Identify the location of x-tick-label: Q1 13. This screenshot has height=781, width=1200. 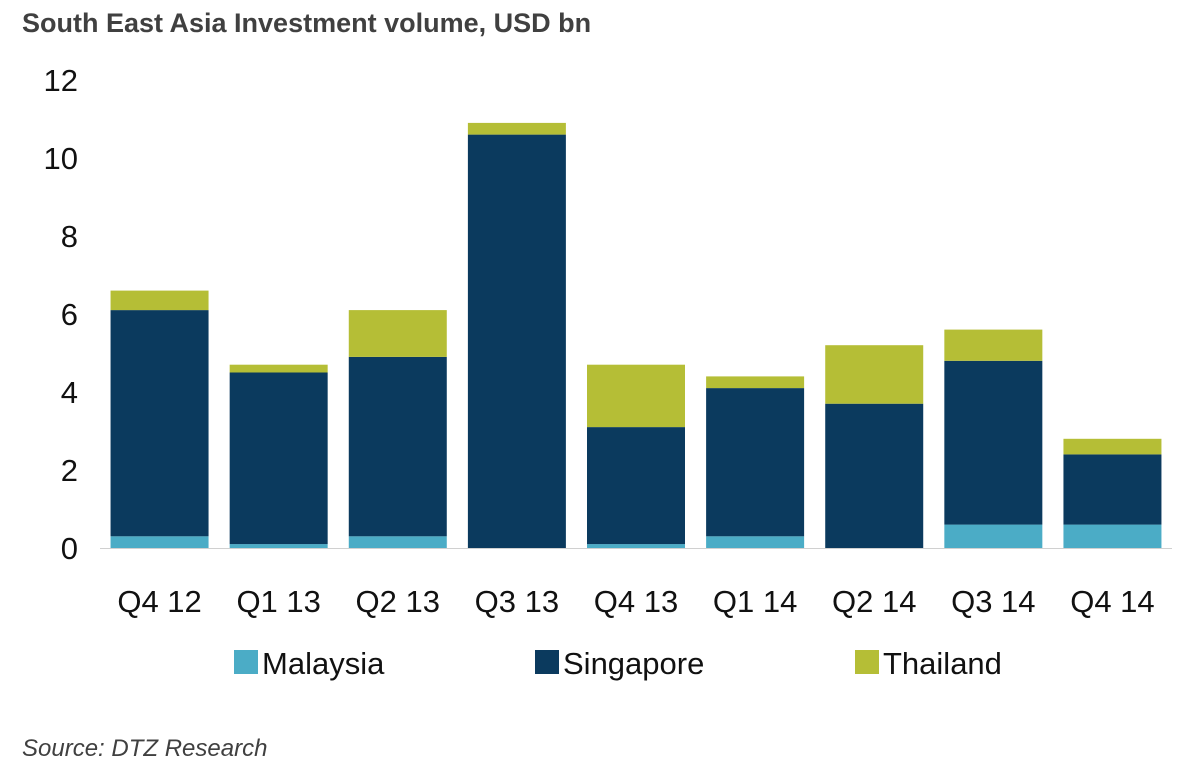
(278, 601).